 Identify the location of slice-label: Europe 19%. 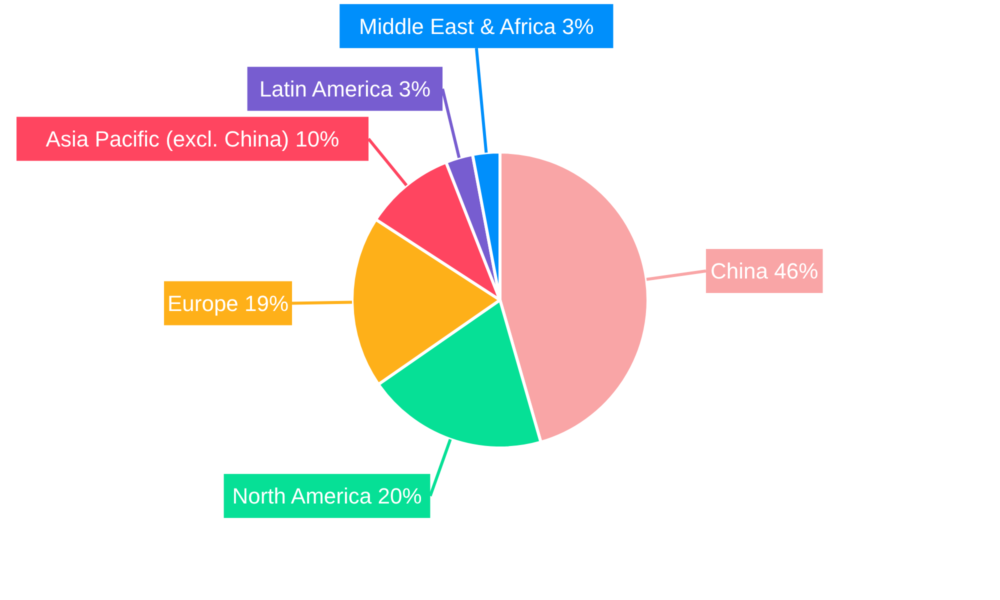
(228, 303).